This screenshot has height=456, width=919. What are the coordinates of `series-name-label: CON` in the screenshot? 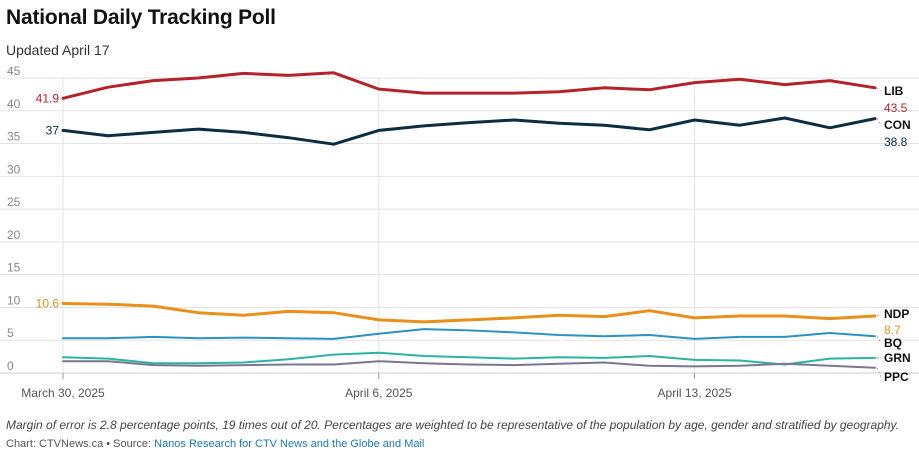 It's located at (897, 125).